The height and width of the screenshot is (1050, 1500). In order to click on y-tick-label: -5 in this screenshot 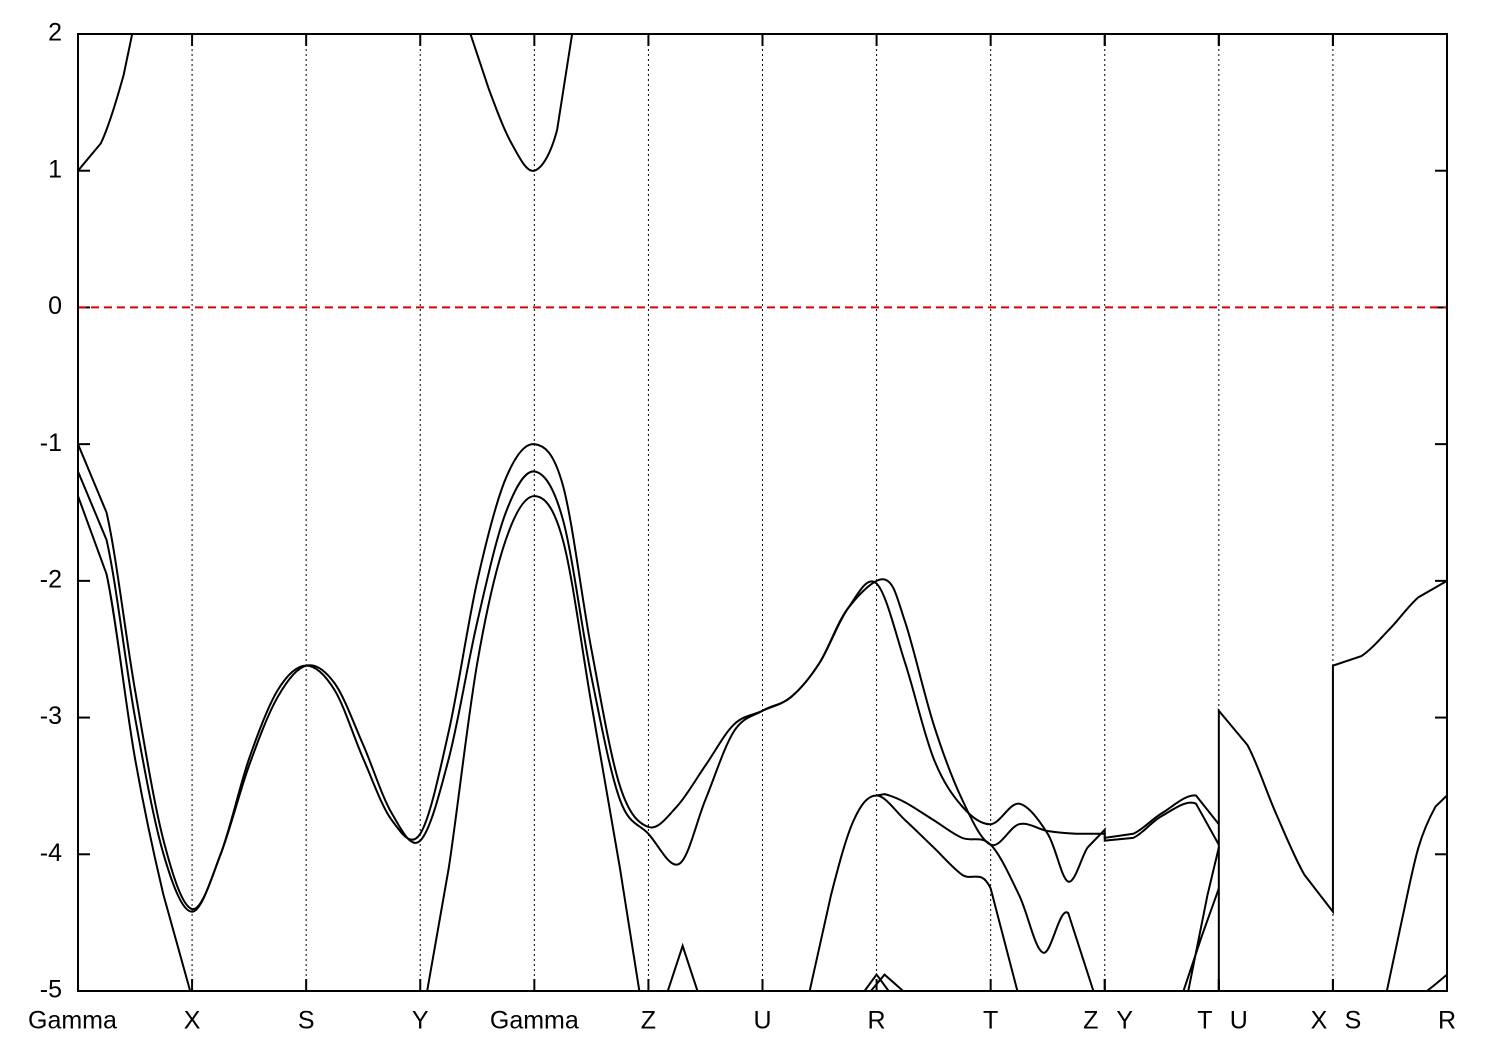, I will do `click(51, 990)`.